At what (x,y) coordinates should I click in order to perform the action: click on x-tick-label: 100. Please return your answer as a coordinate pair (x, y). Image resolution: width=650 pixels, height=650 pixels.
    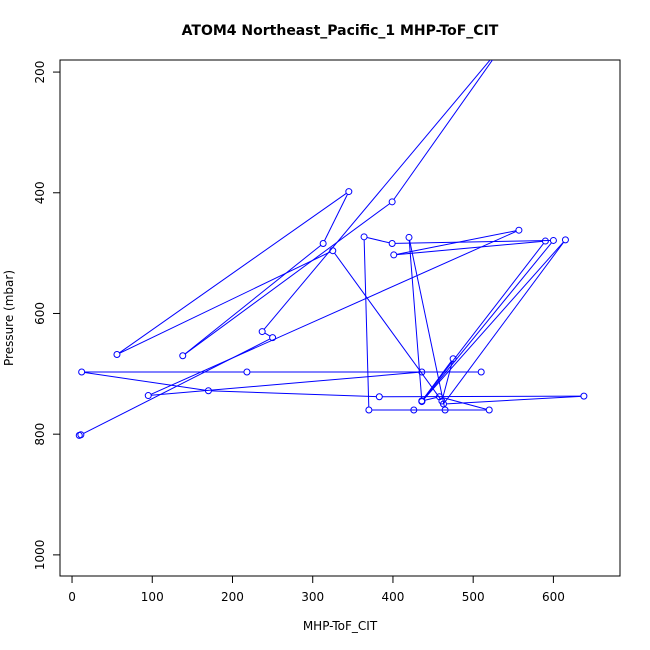
    Looking at the image, I should click on (152, 597).